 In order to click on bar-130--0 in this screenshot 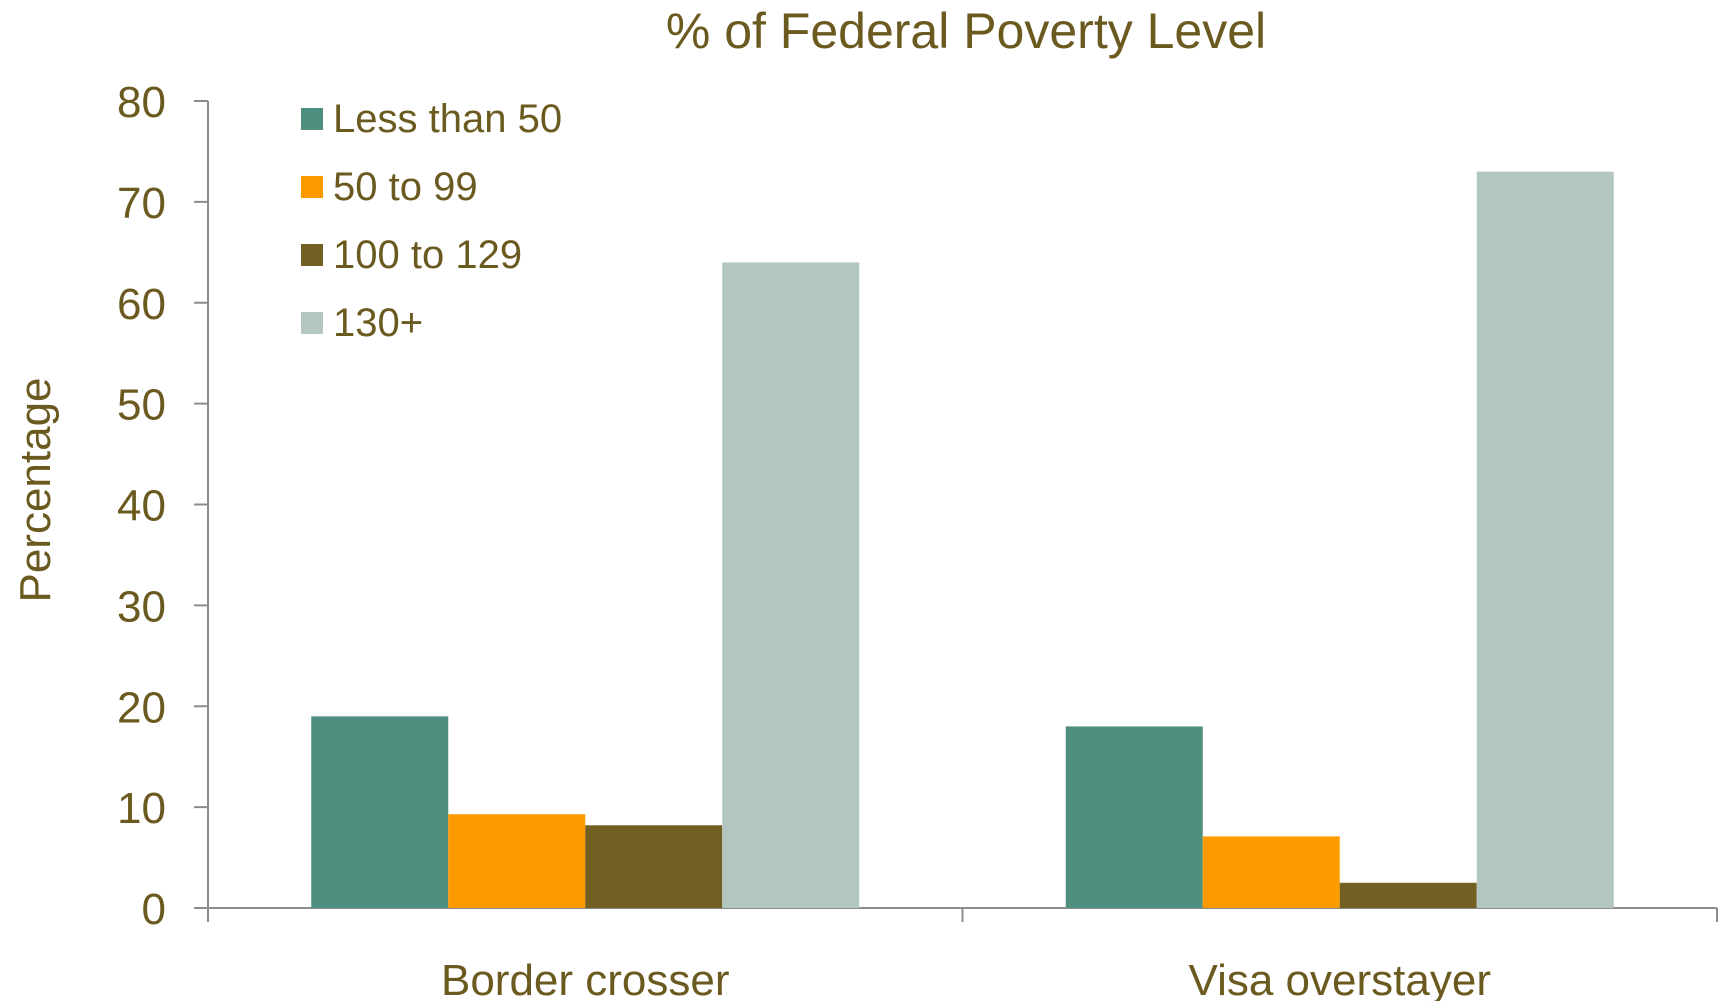, I will do `click(791, 585)`.